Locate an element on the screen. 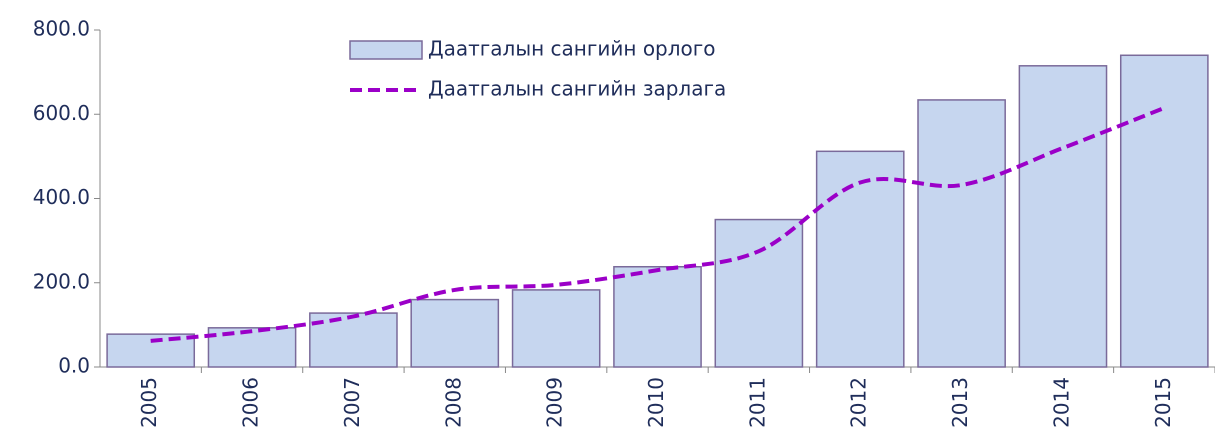 The image size is (1215, 439). y-tick-label: 200.0 is located at coordinates (61, 281).